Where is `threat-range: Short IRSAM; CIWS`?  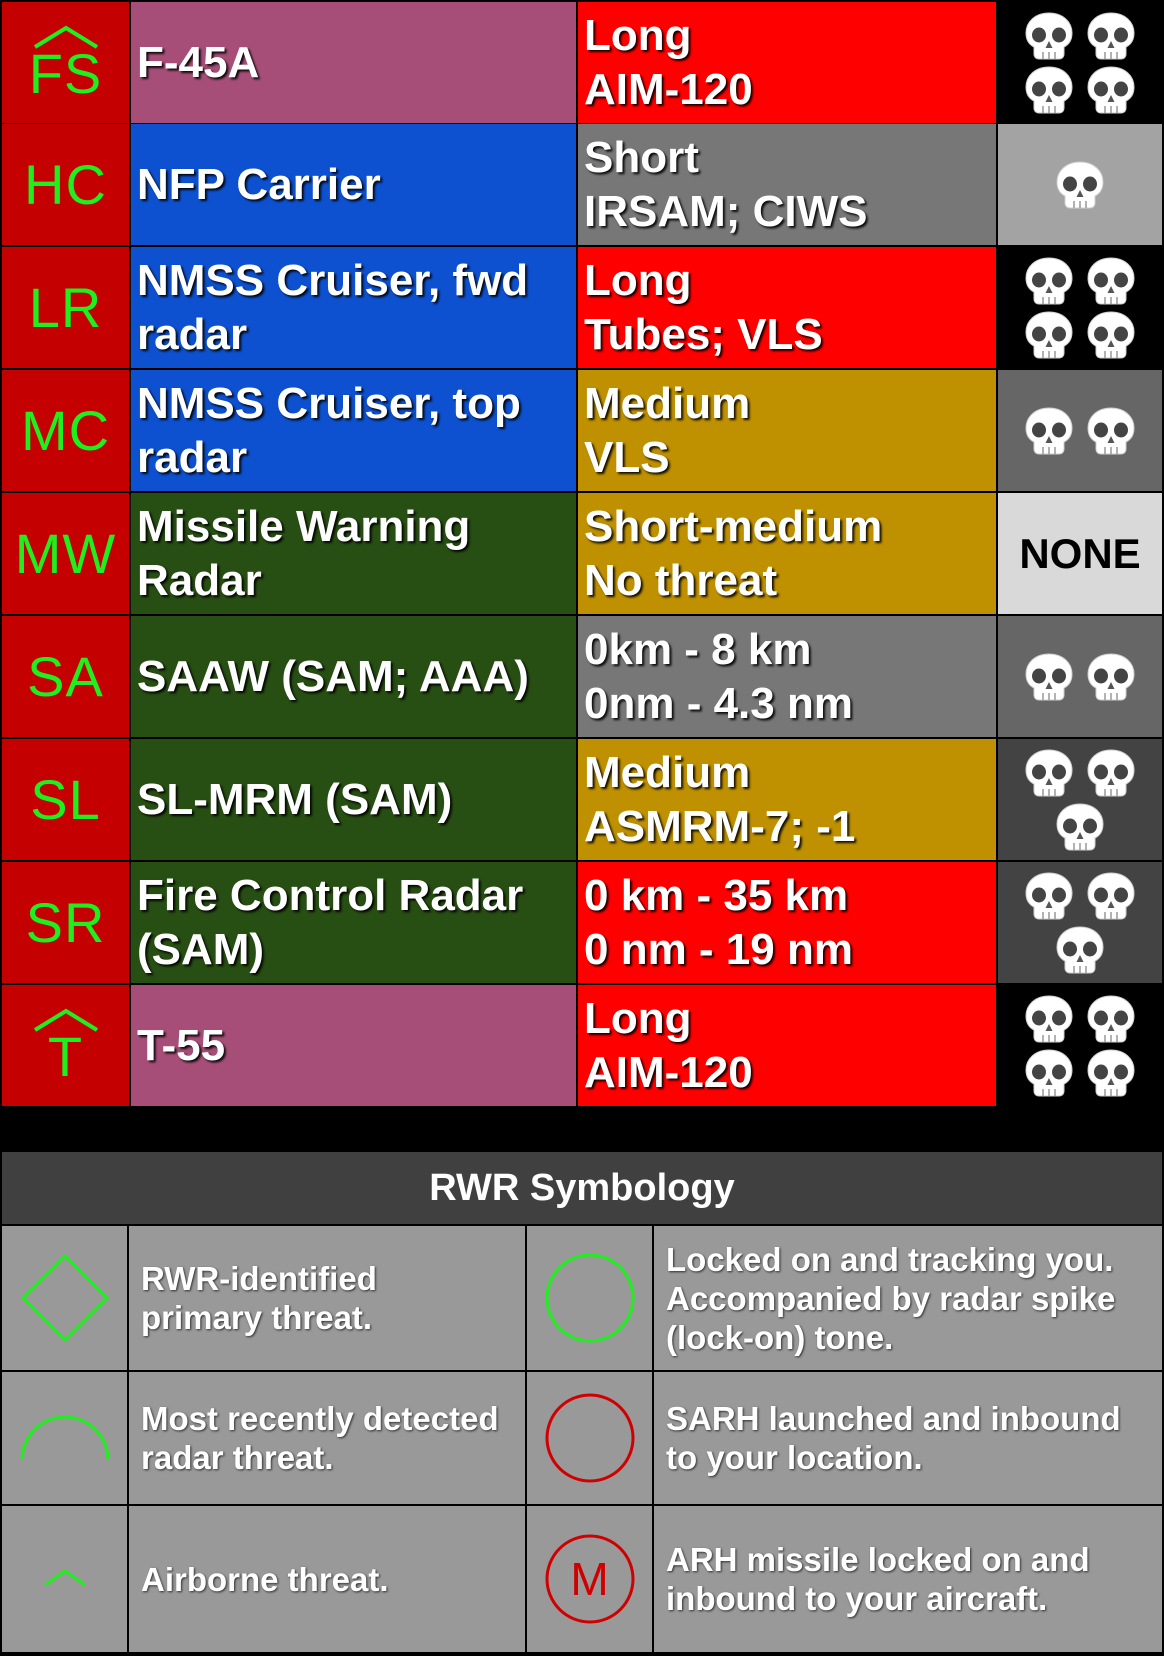
threat-range: Short IRSAM; CIWS is located at coordinates (726, 185).